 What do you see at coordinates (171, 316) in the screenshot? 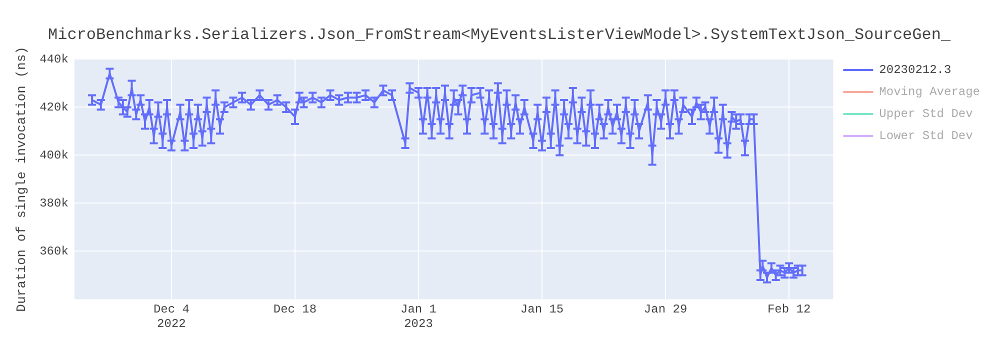
I see `x-tick-label: Dec 4 2022` at bounding box center [171, 316].